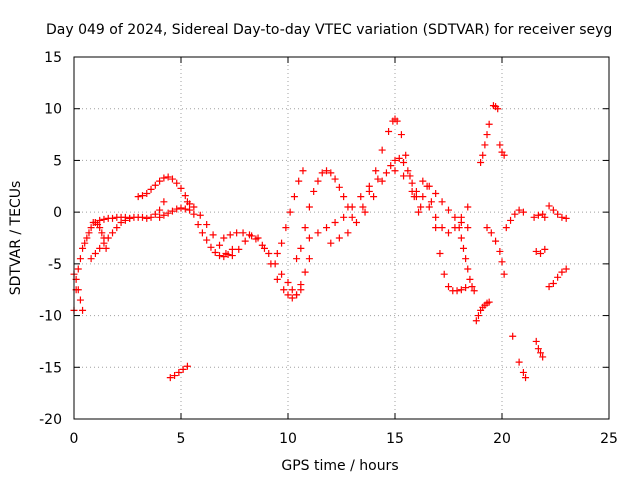  What do you see at coordinates (53, 110) in the screenshot?
I see `y-tick-label: 10` at bounding box center [53, 110].